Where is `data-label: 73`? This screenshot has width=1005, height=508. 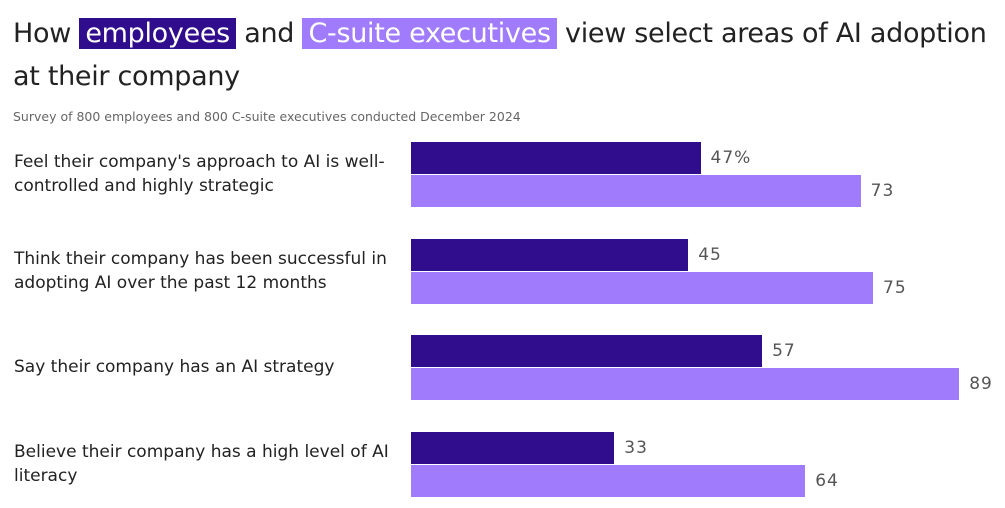
data-label: 73 is located at coordinates (882, 191).